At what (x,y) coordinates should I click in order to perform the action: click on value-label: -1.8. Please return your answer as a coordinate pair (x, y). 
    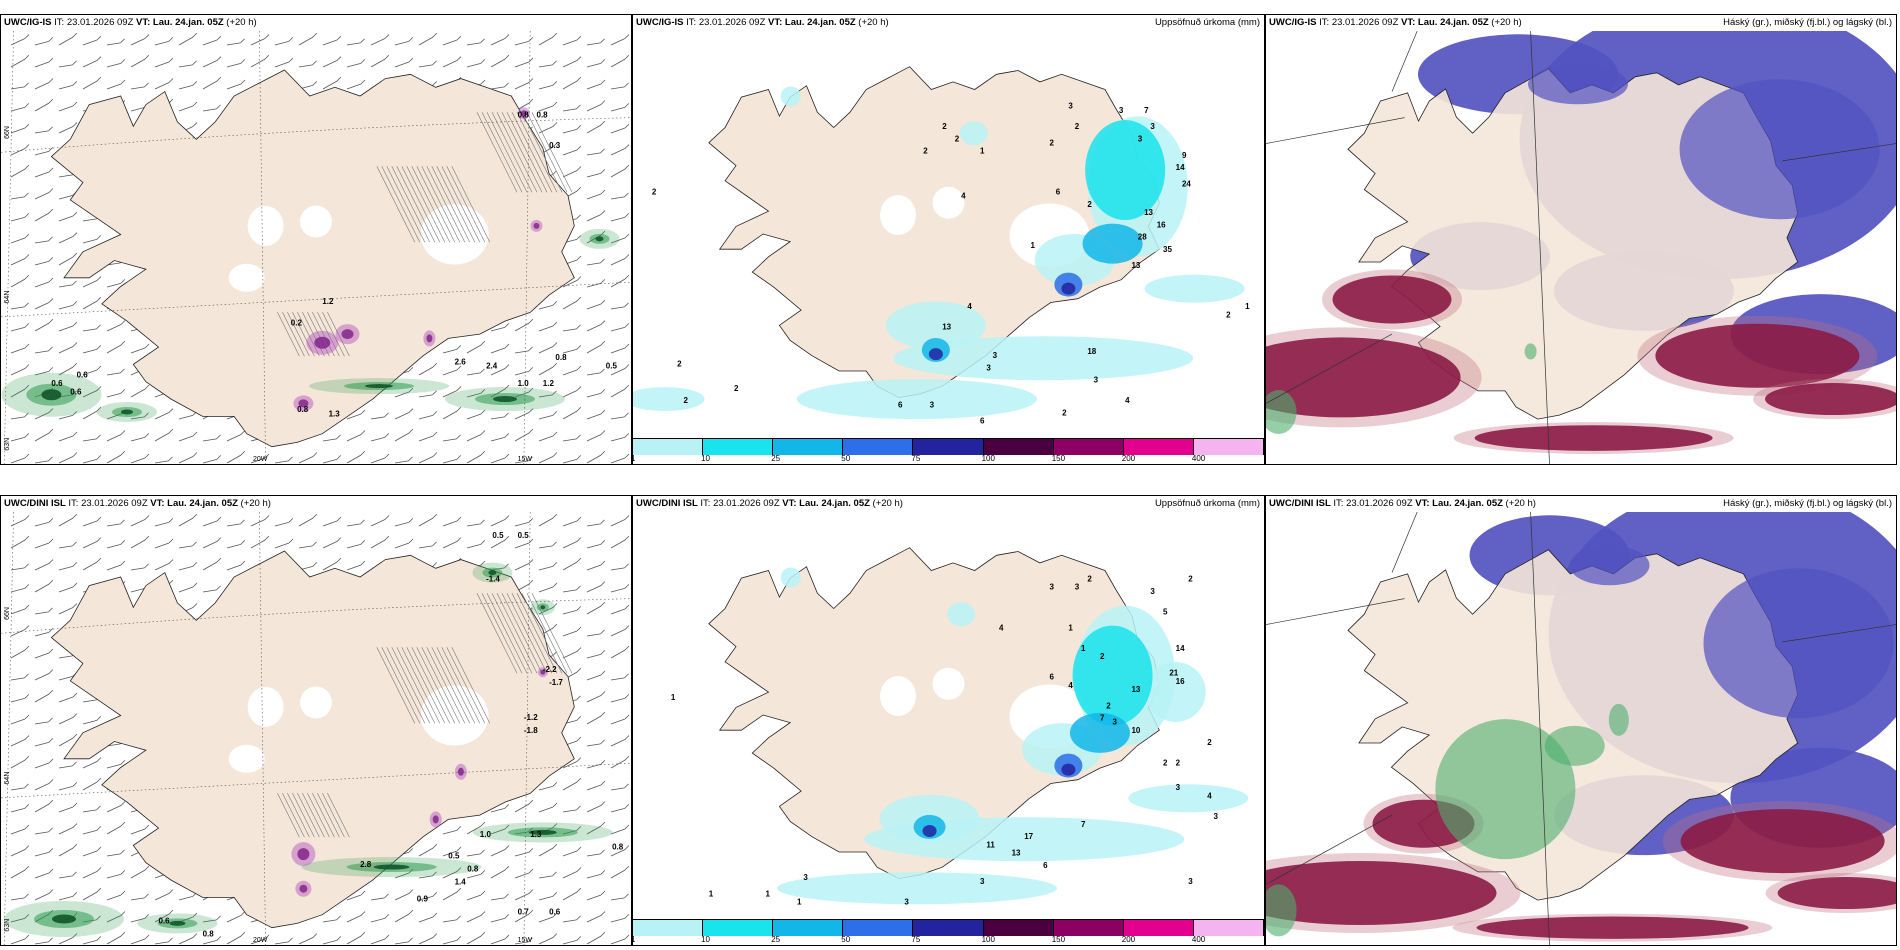
    Looking at the image, I should click on (531, 730).